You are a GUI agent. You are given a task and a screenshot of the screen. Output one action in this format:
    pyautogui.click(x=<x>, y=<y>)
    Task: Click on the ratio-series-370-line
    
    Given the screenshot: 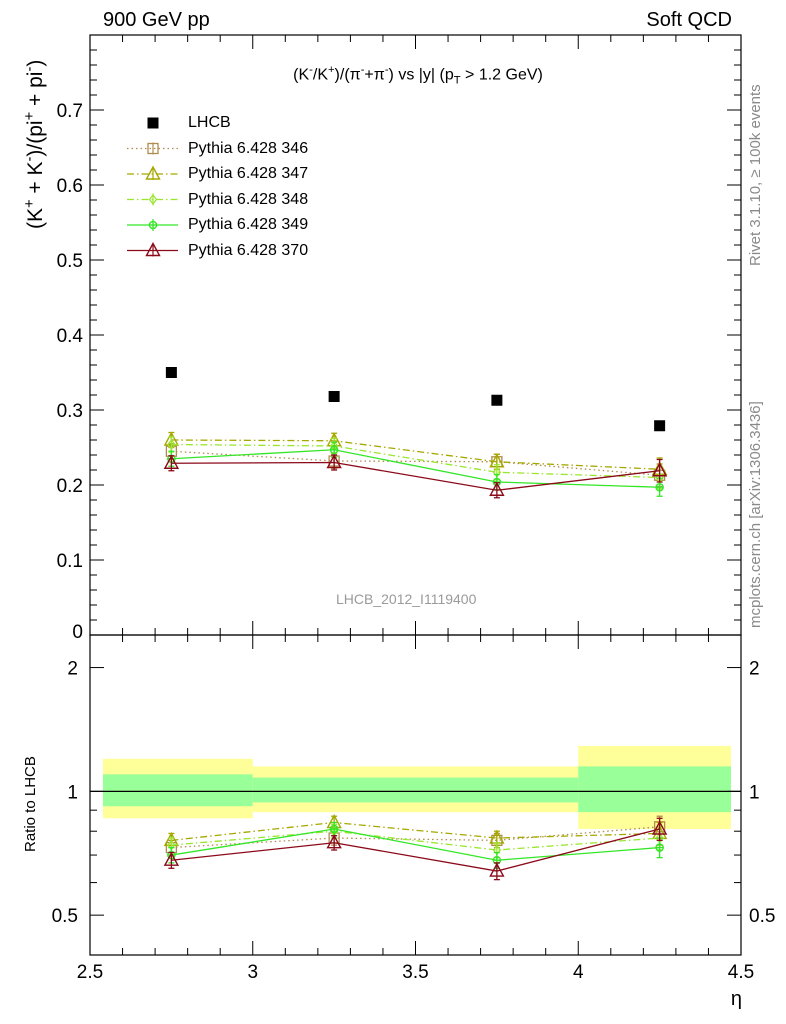 What is the action you would take?
    pyautogui.click(x=415, y=850)
    